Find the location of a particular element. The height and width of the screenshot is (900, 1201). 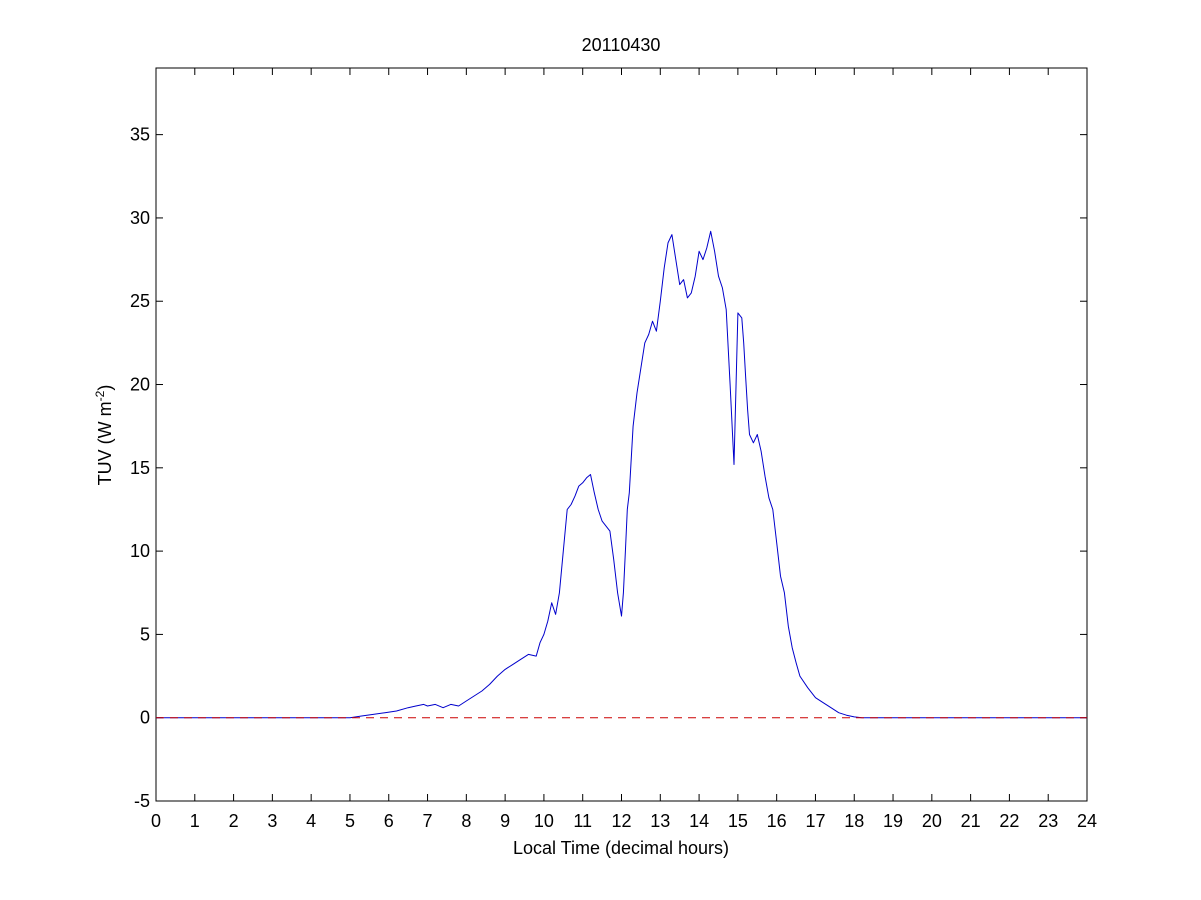

x-axis-label: Local Time (decimal hours) is located at coordinates (621, 848).